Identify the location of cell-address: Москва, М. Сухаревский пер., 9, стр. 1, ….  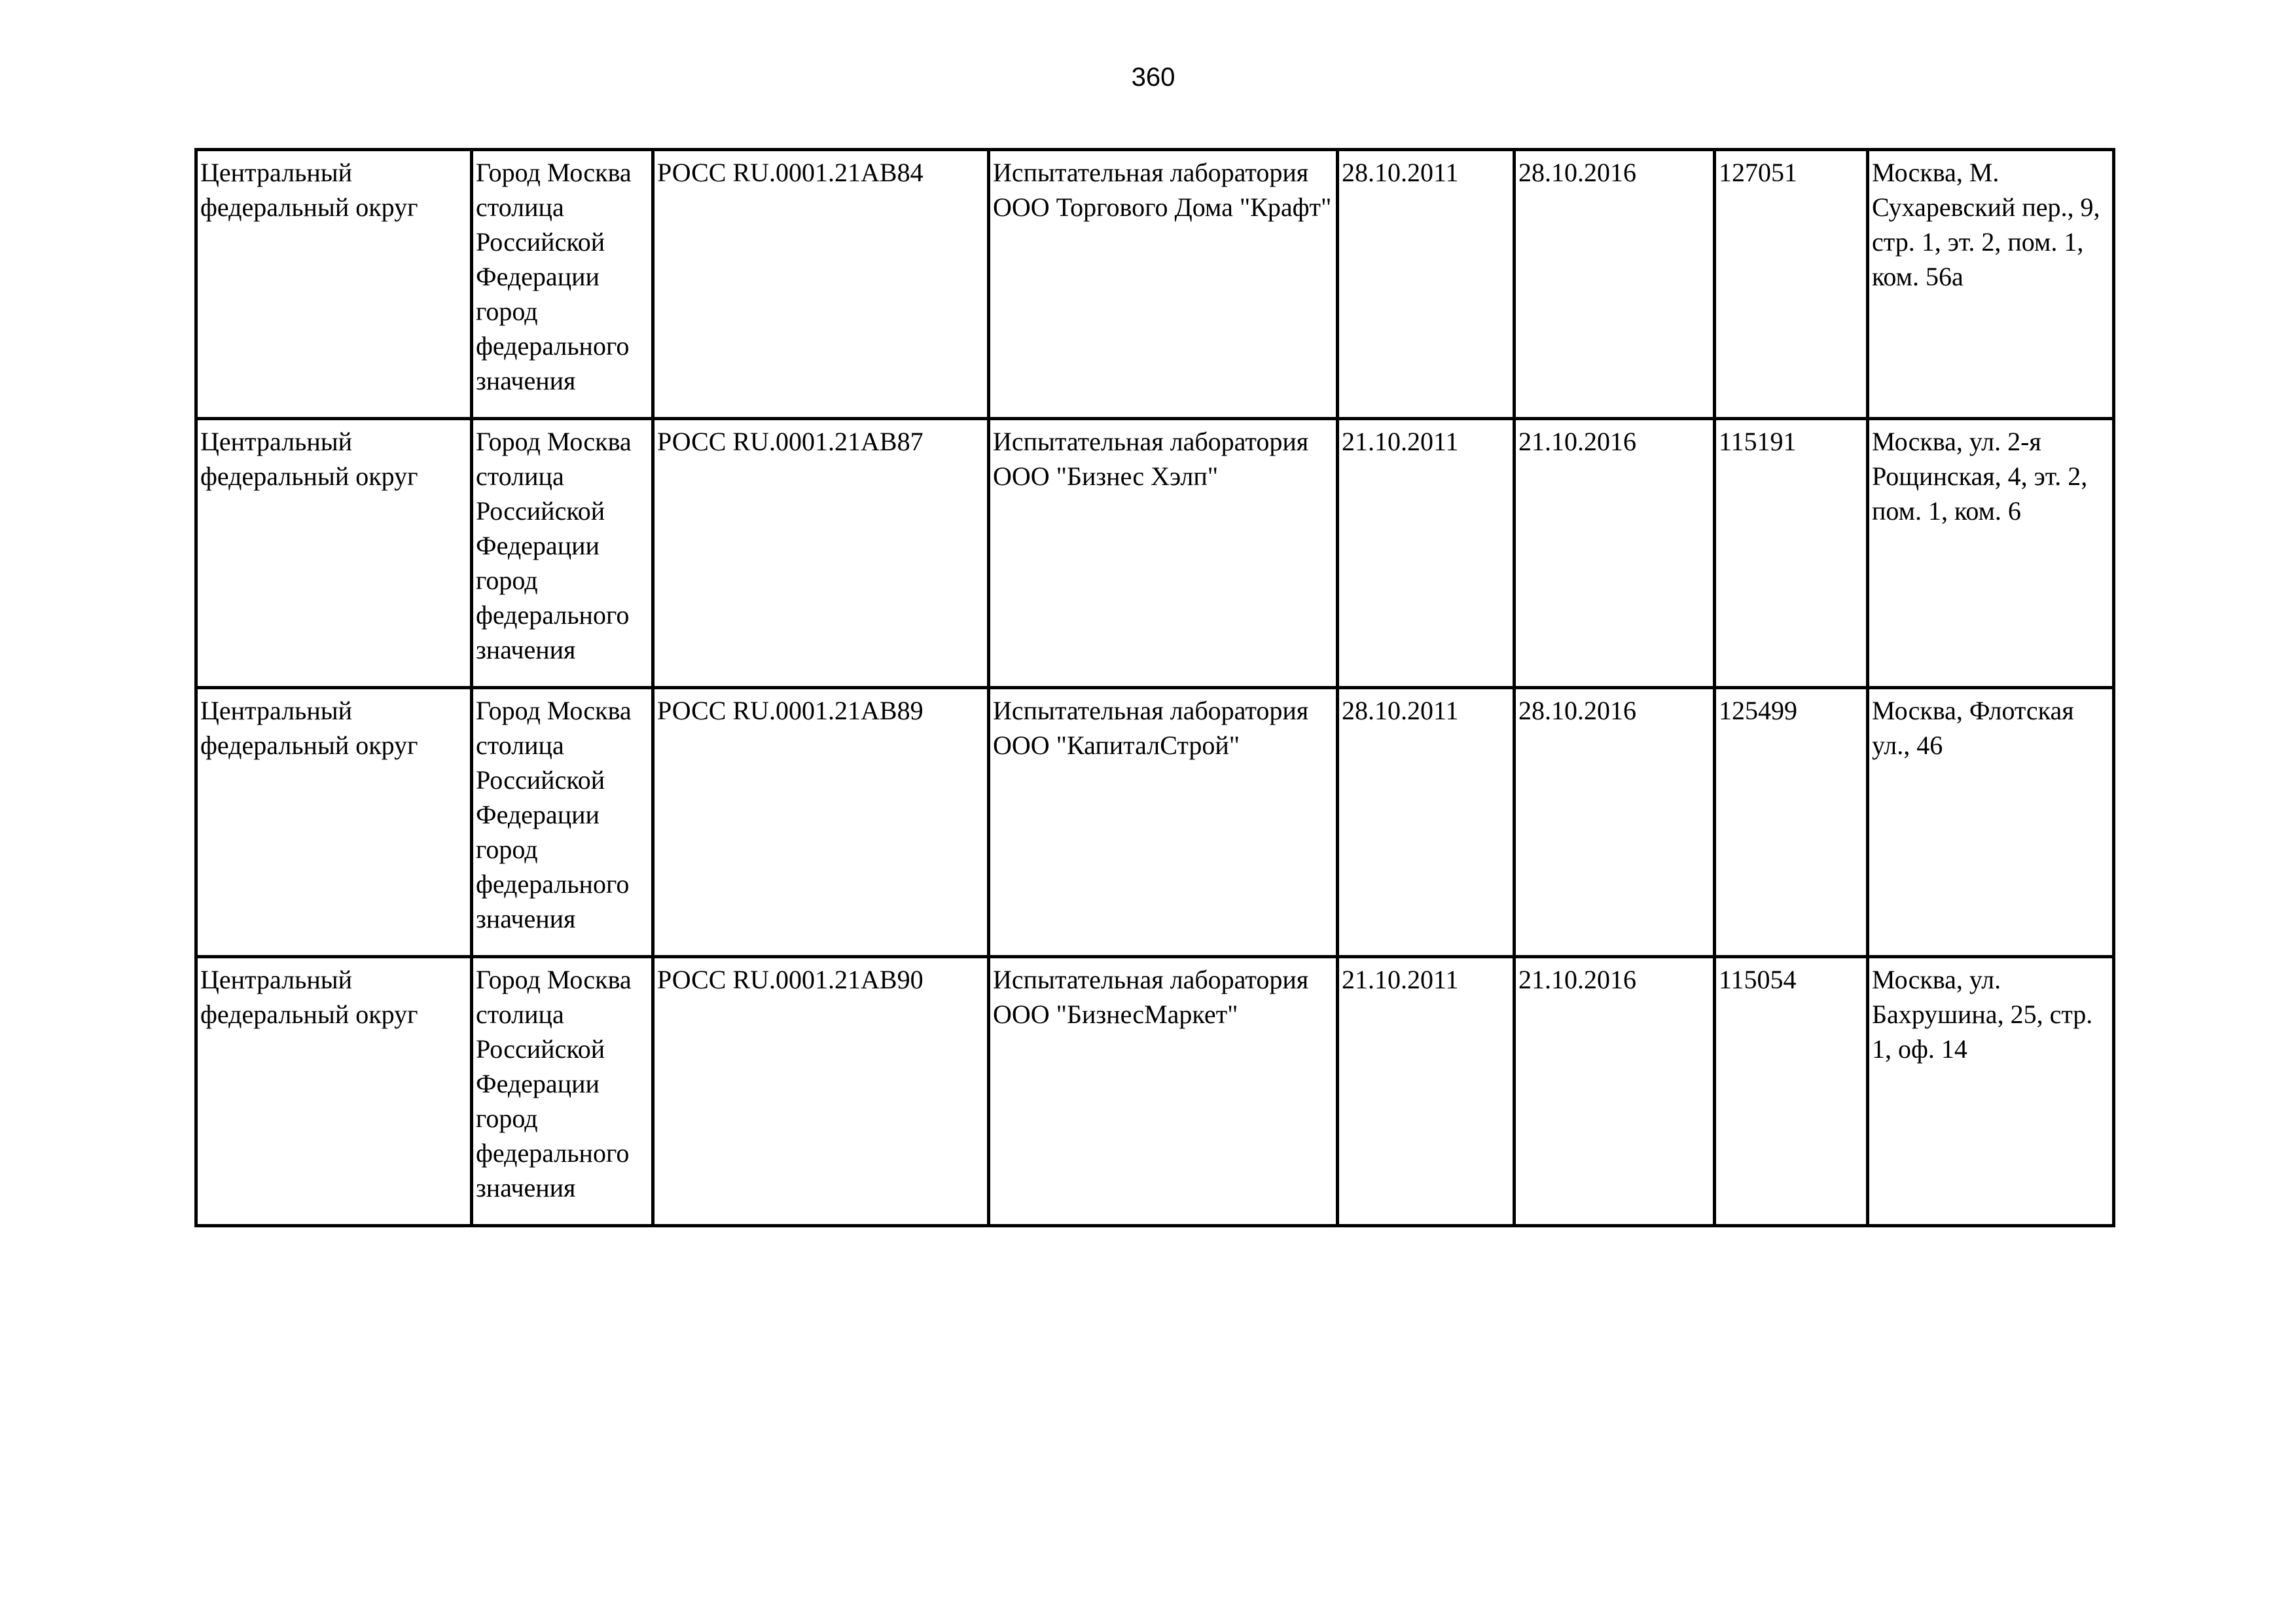
(1990, 284).